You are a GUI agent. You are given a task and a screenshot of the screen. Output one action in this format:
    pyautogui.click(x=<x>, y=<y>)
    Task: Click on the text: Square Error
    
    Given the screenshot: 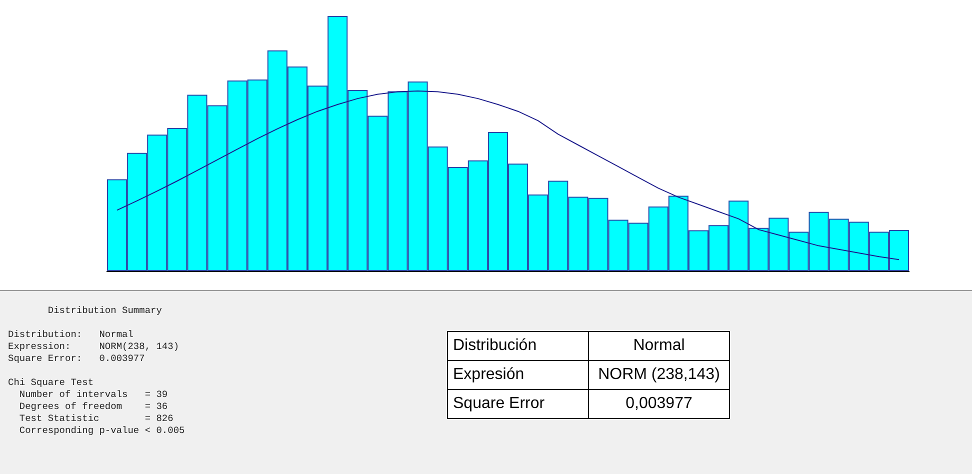 What is the action you would take?
    pyautogui.click(x=518, y=404)
    